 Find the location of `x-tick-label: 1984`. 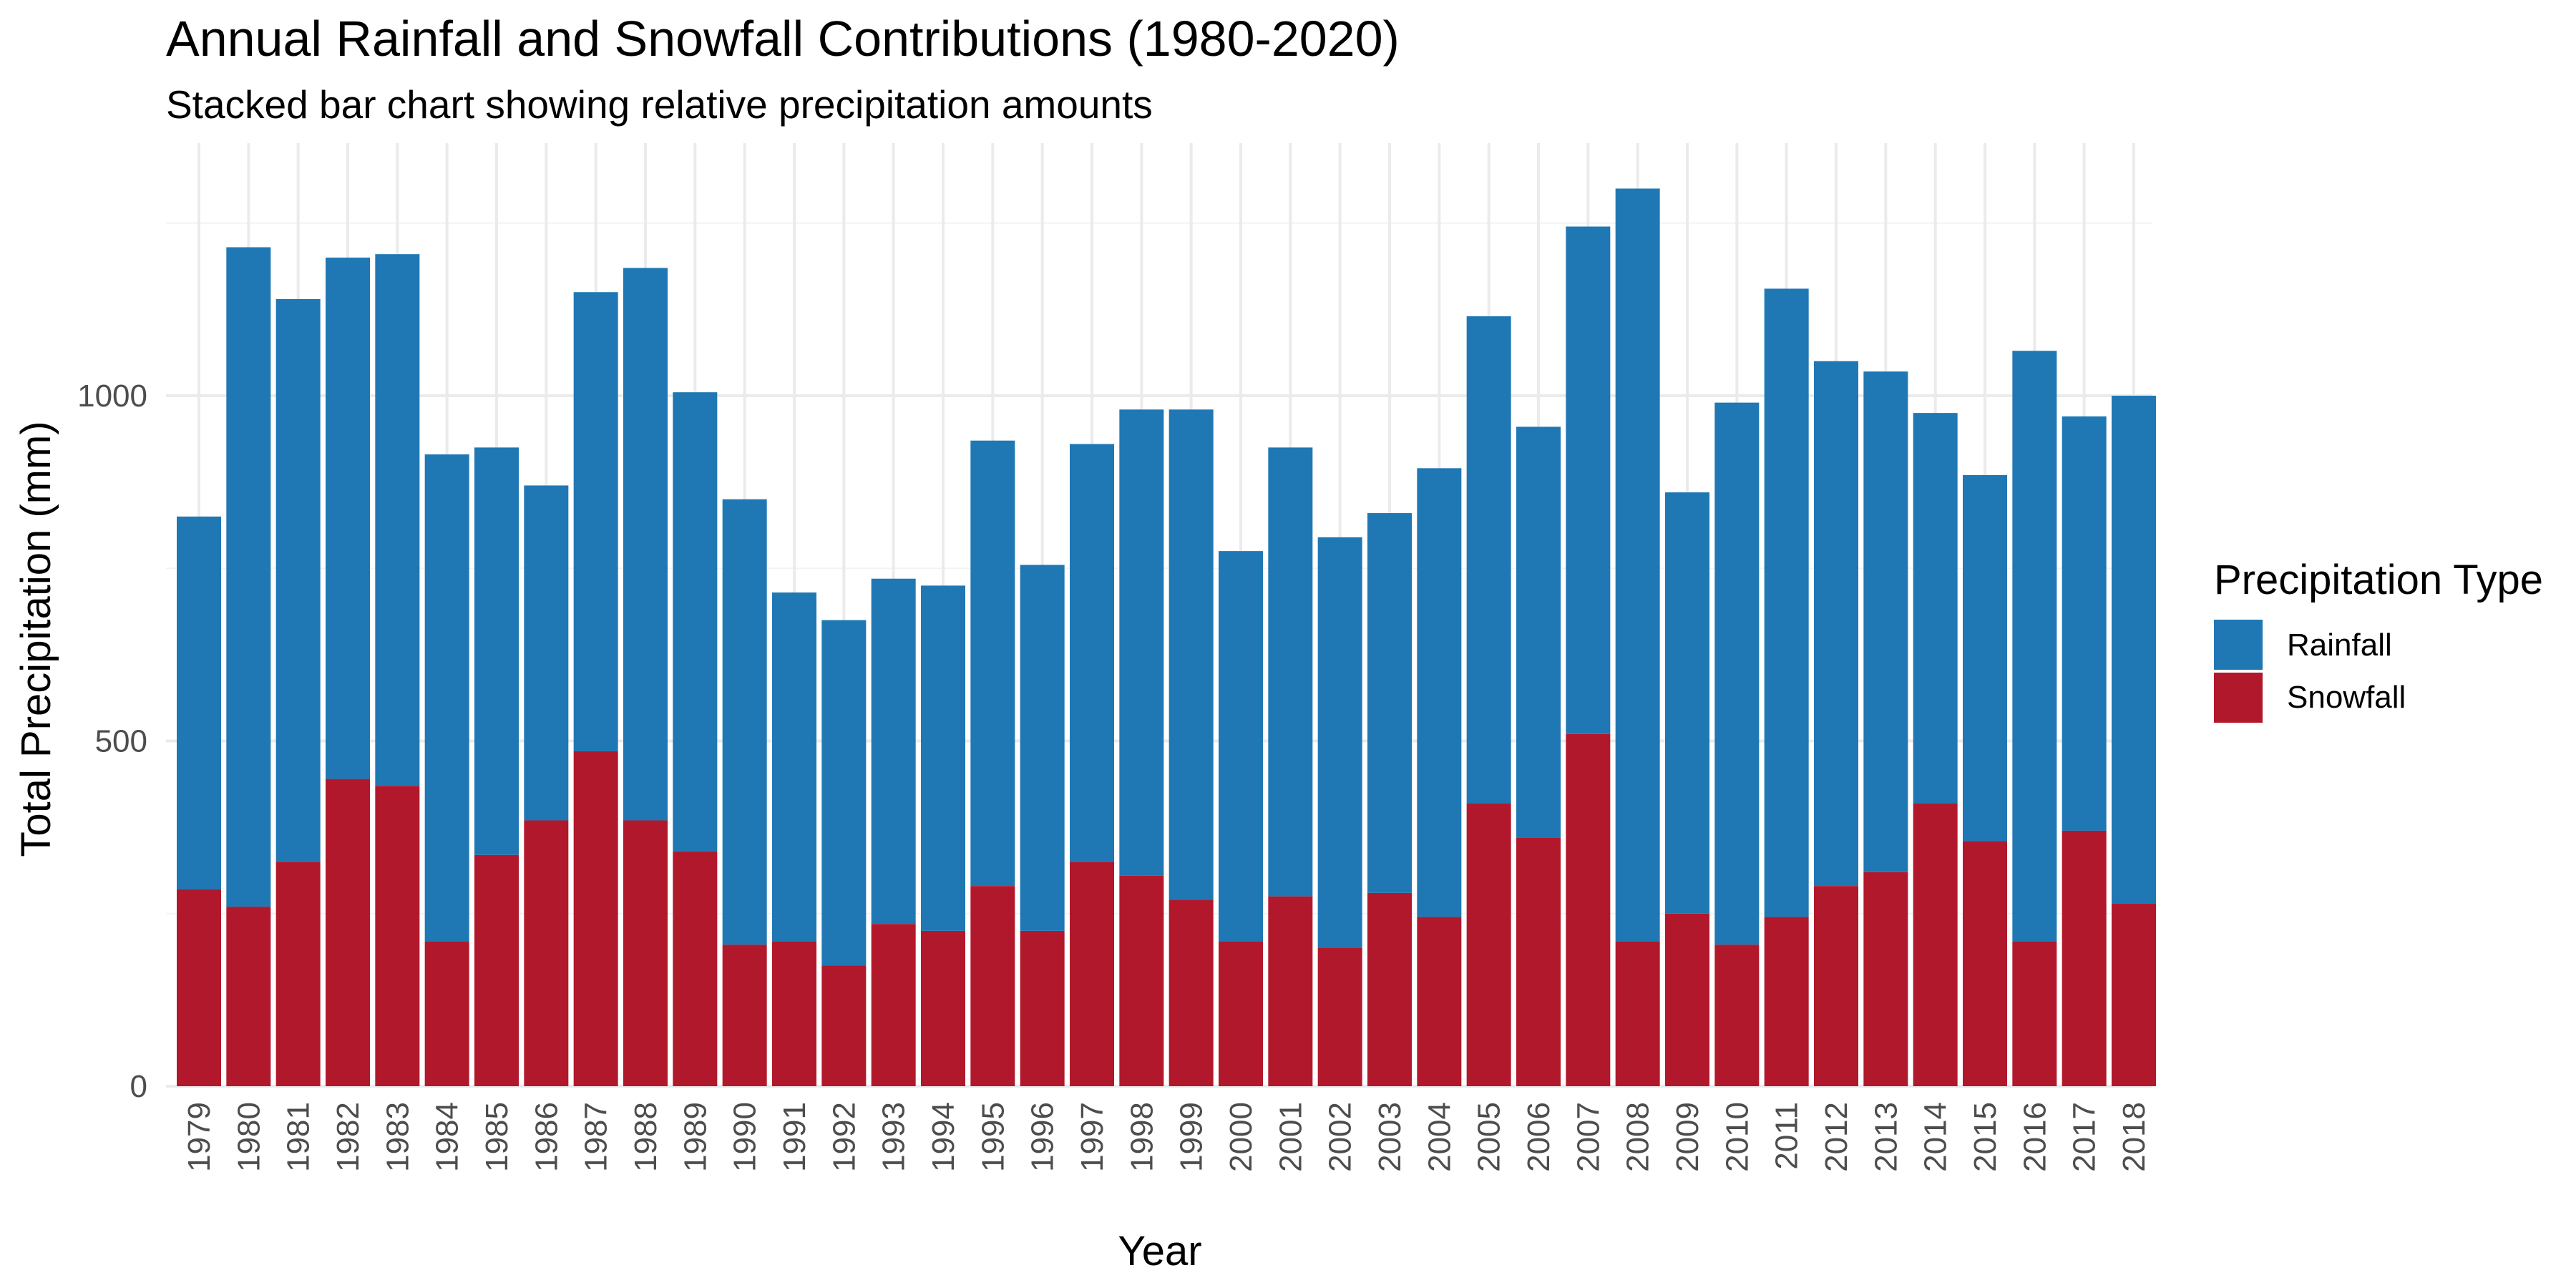

x-tick-label: 1984 is located at coordinates (447, 1137).